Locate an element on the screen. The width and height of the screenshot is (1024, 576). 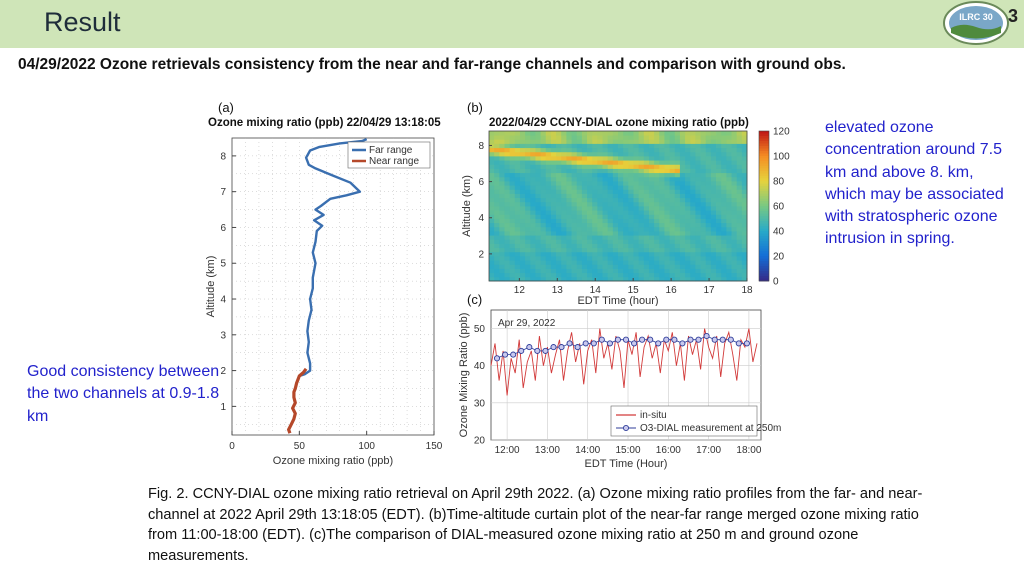
y-tick-label: 4 is located at coordinates (223, 300).